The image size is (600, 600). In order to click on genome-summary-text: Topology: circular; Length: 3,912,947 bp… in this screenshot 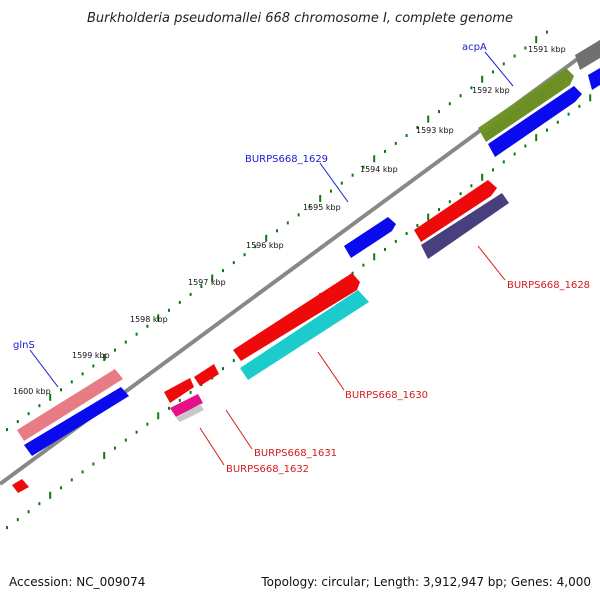, I will do `click(425, 582)`.